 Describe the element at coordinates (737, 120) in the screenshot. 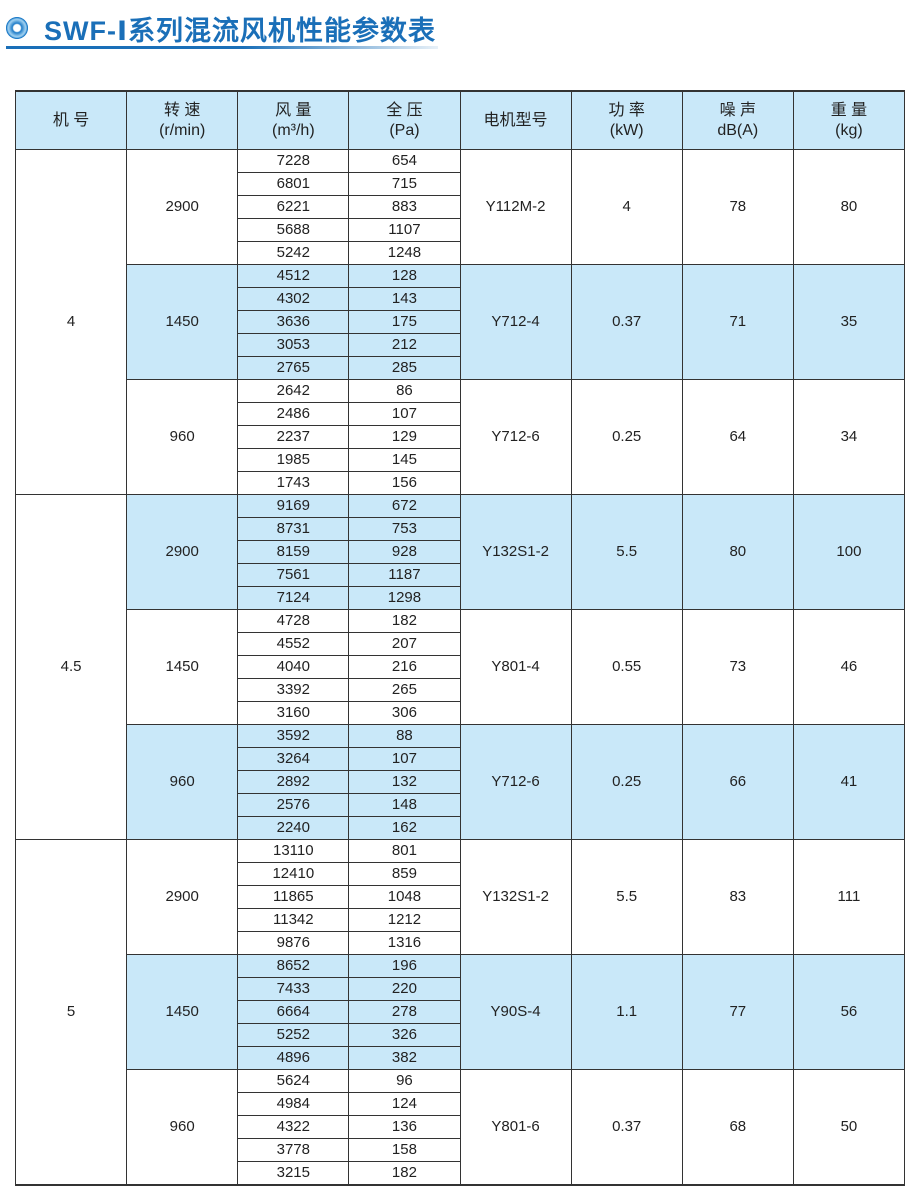

I see `header-noise: 噪 声 dB(A)` at that location.